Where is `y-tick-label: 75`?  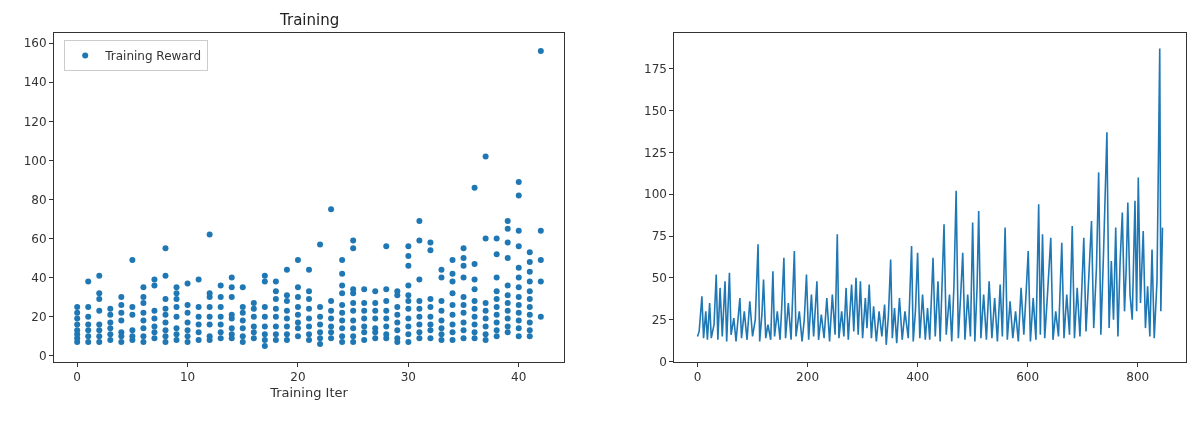
y-tick-label: 75 is located at coordinates (659, 236).